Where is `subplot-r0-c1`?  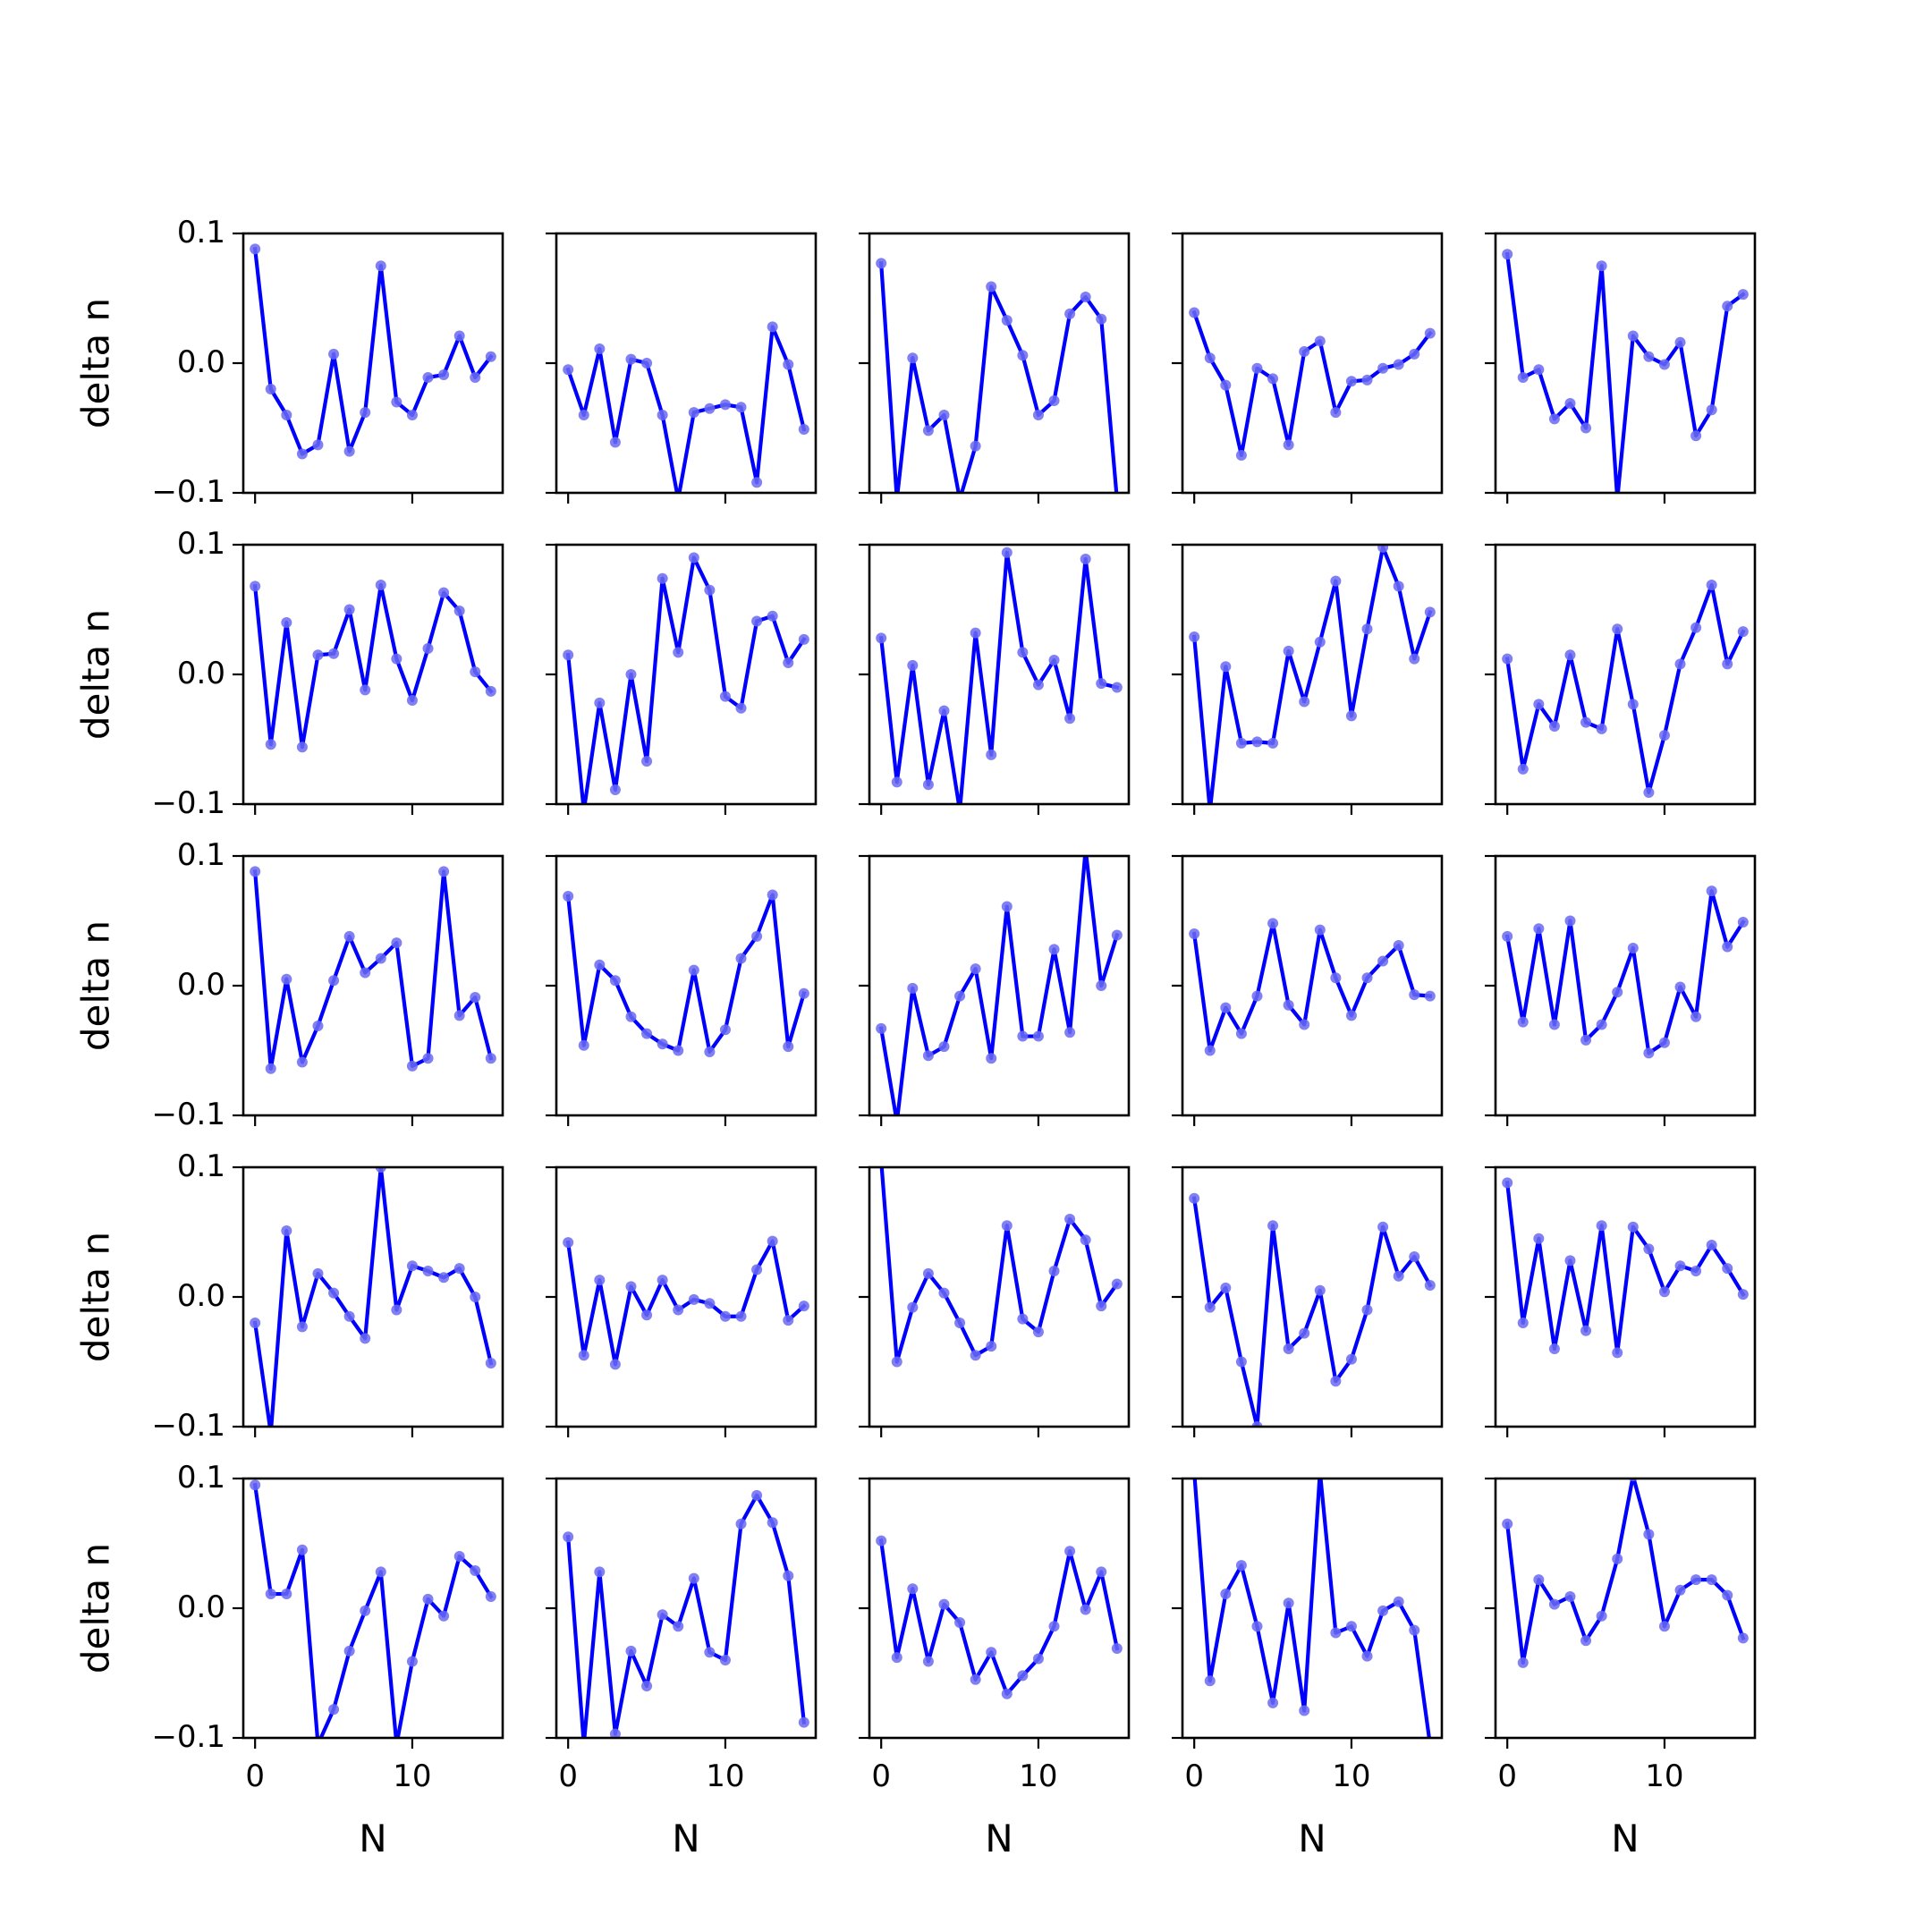
subplot-r0-c1 is located at coordinates (682, 368).